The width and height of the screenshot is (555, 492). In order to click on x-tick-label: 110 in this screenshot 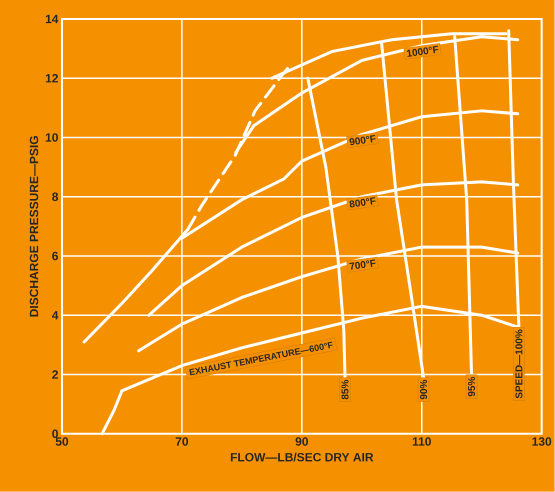, I will do `click(421, 441)`.